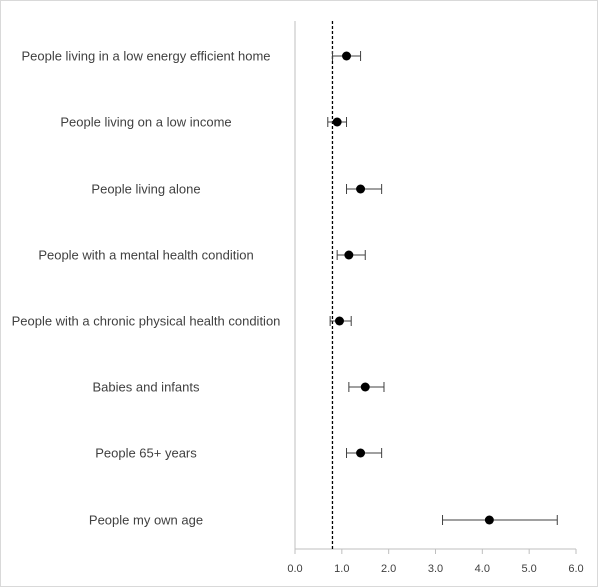  Describe the element at coordinates (146, 520) in the screenshot. I see `category-label: People my own age` at that location.